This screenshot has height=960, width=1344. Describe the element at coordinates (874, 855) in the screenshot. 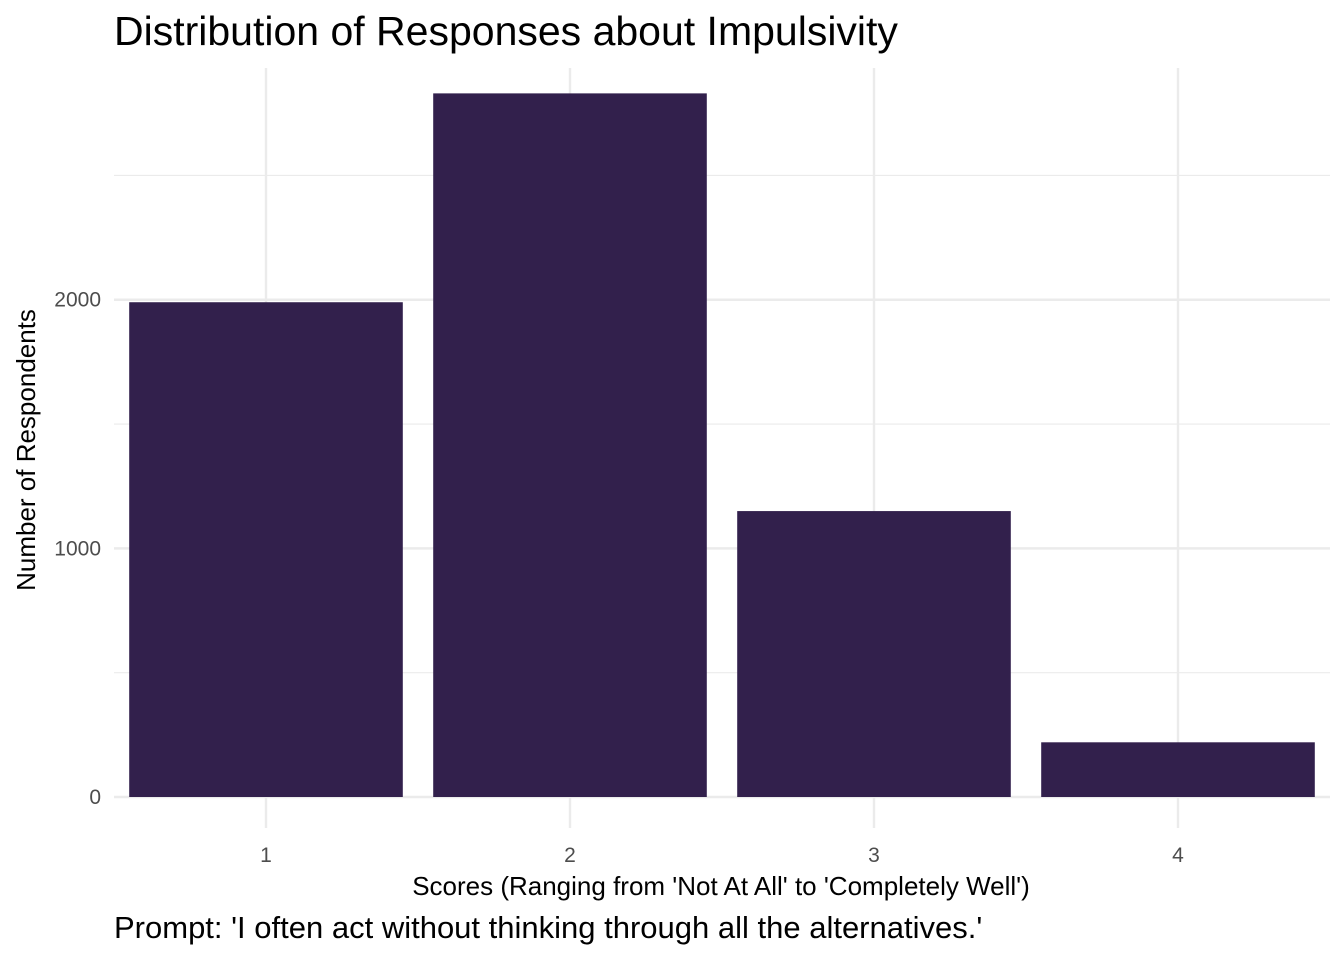

I see `x-tick-label: 3` at that location.